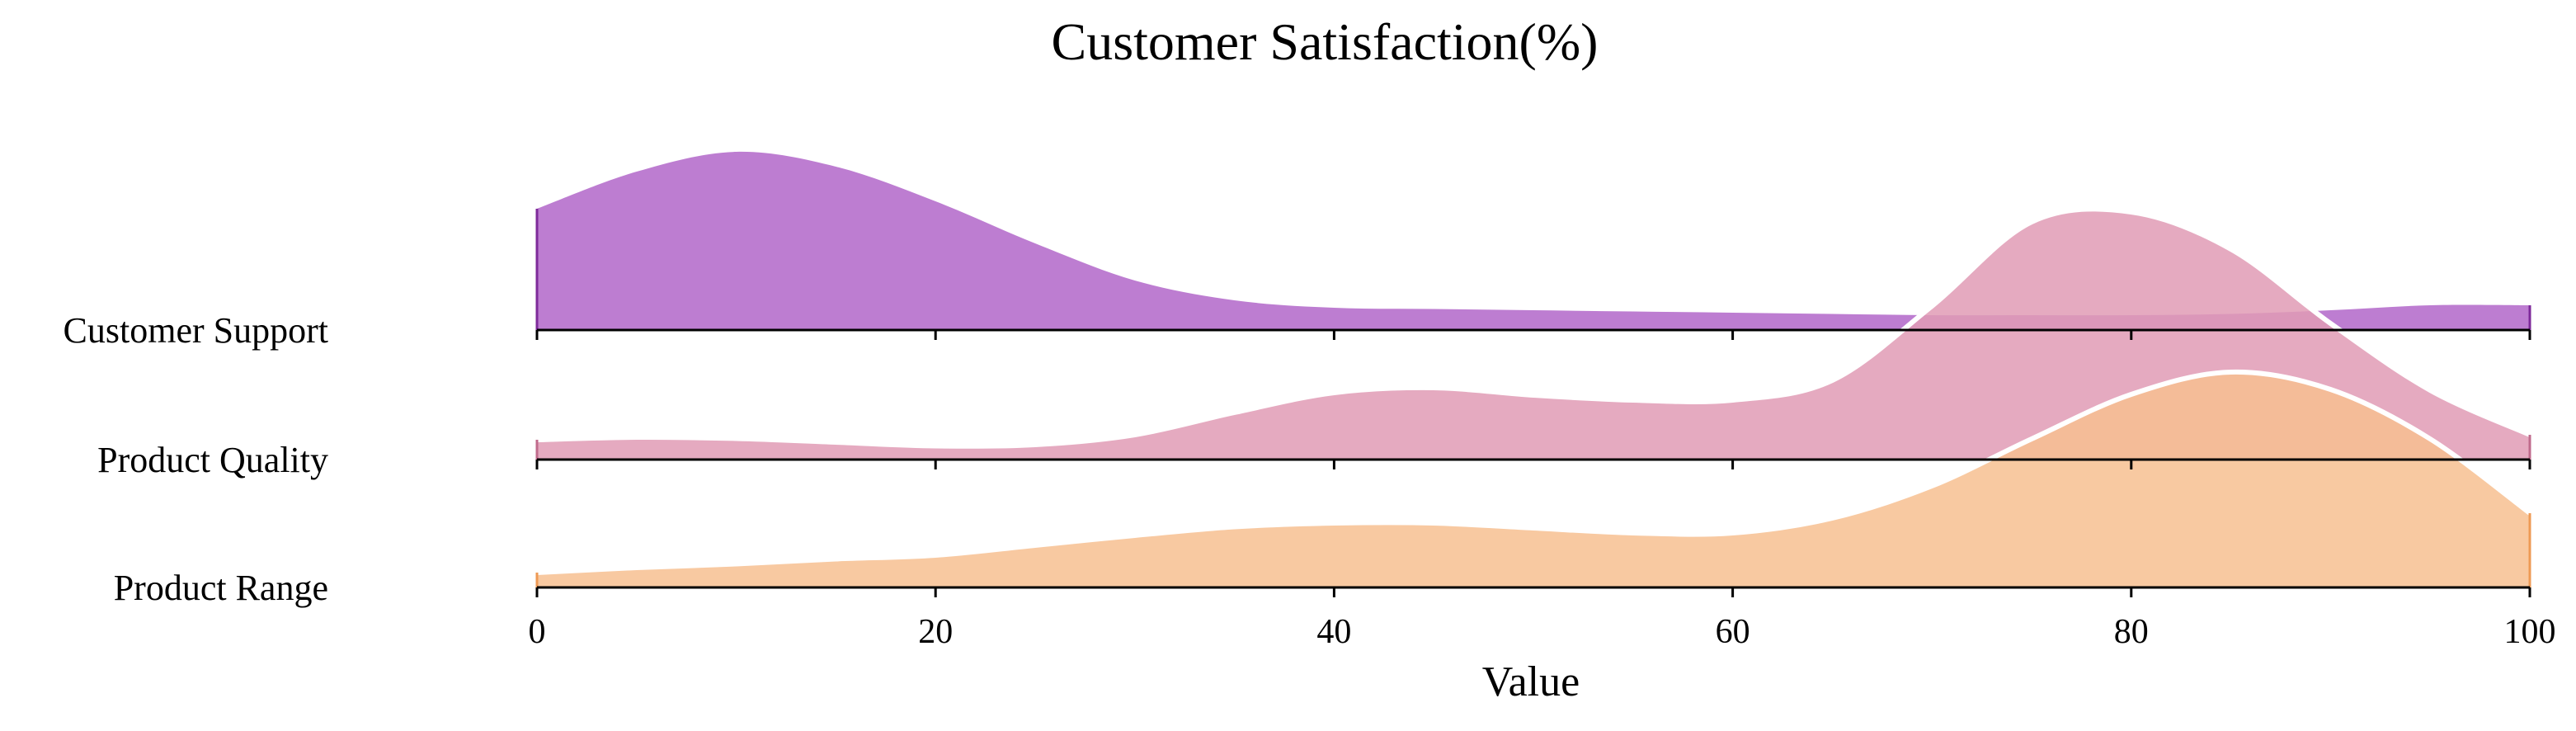 This screenshot has height=731, width=2576. What do you see at coordinates (196, 331) in the screenshot?
I see `ridge-label: Customer Support` at bounding box center [196, 331].